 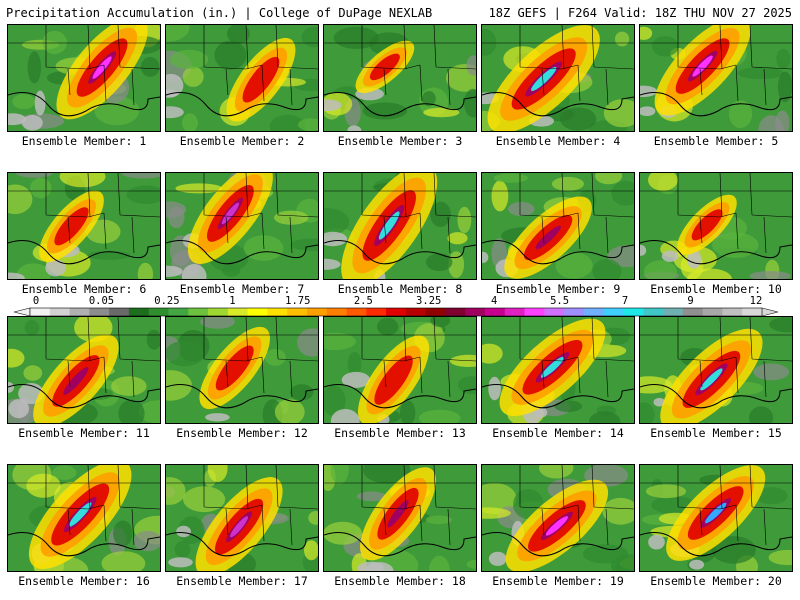 What do you see at coordinates (363, 301) in the screenshot?
I see `colorbar-tick-label: 2.5` at bounding box center [363, 301].